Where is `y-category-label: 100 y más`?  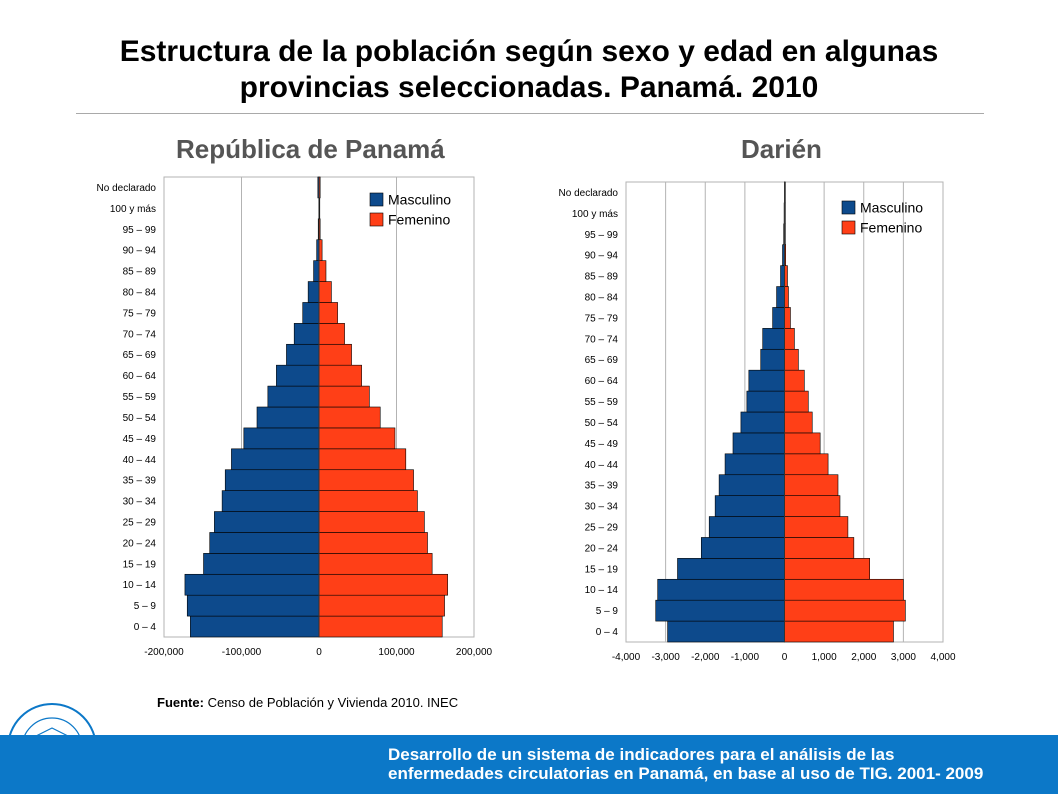 y-category-label: 100 y más is located at coordinates (133, 209).